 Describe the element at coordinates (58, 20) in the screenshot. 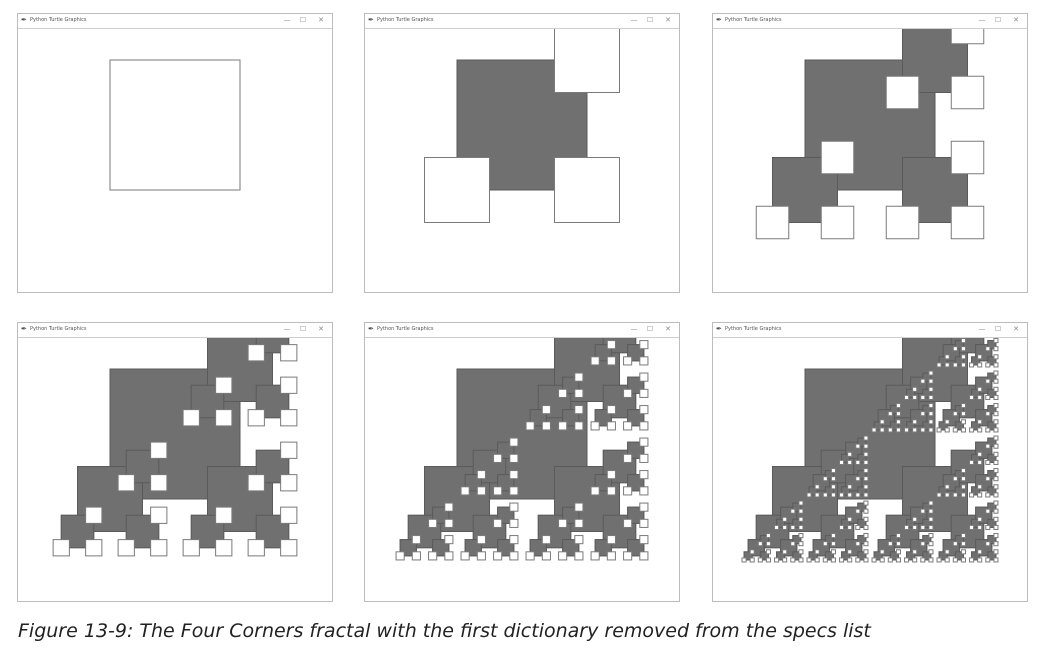

I see `window-title: Python Turtle Graphics` at that location.